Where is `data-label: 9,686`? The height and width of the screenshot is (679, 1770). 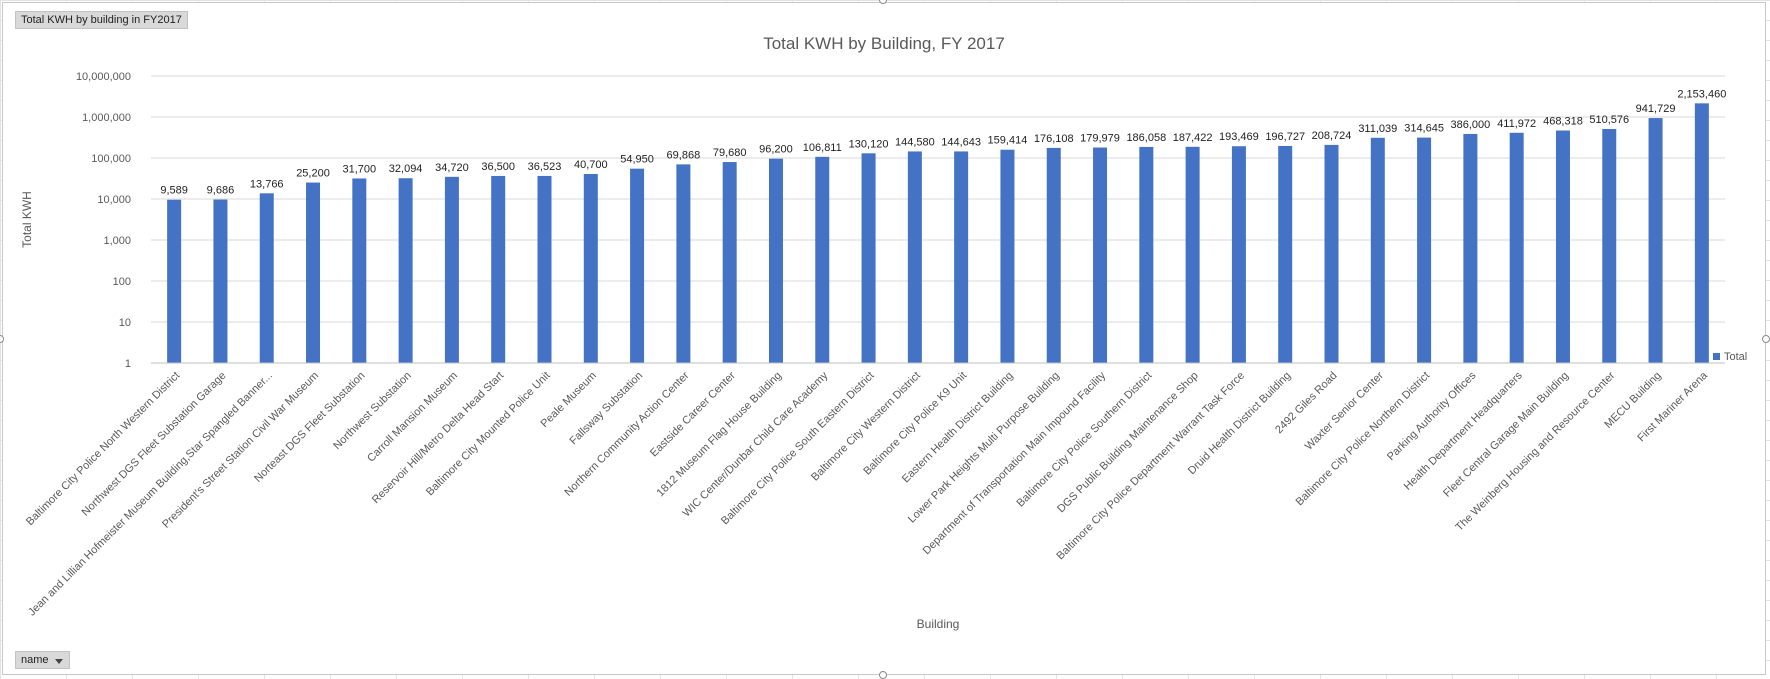
data-label: 9,686 is located at coordinates (221, 191).